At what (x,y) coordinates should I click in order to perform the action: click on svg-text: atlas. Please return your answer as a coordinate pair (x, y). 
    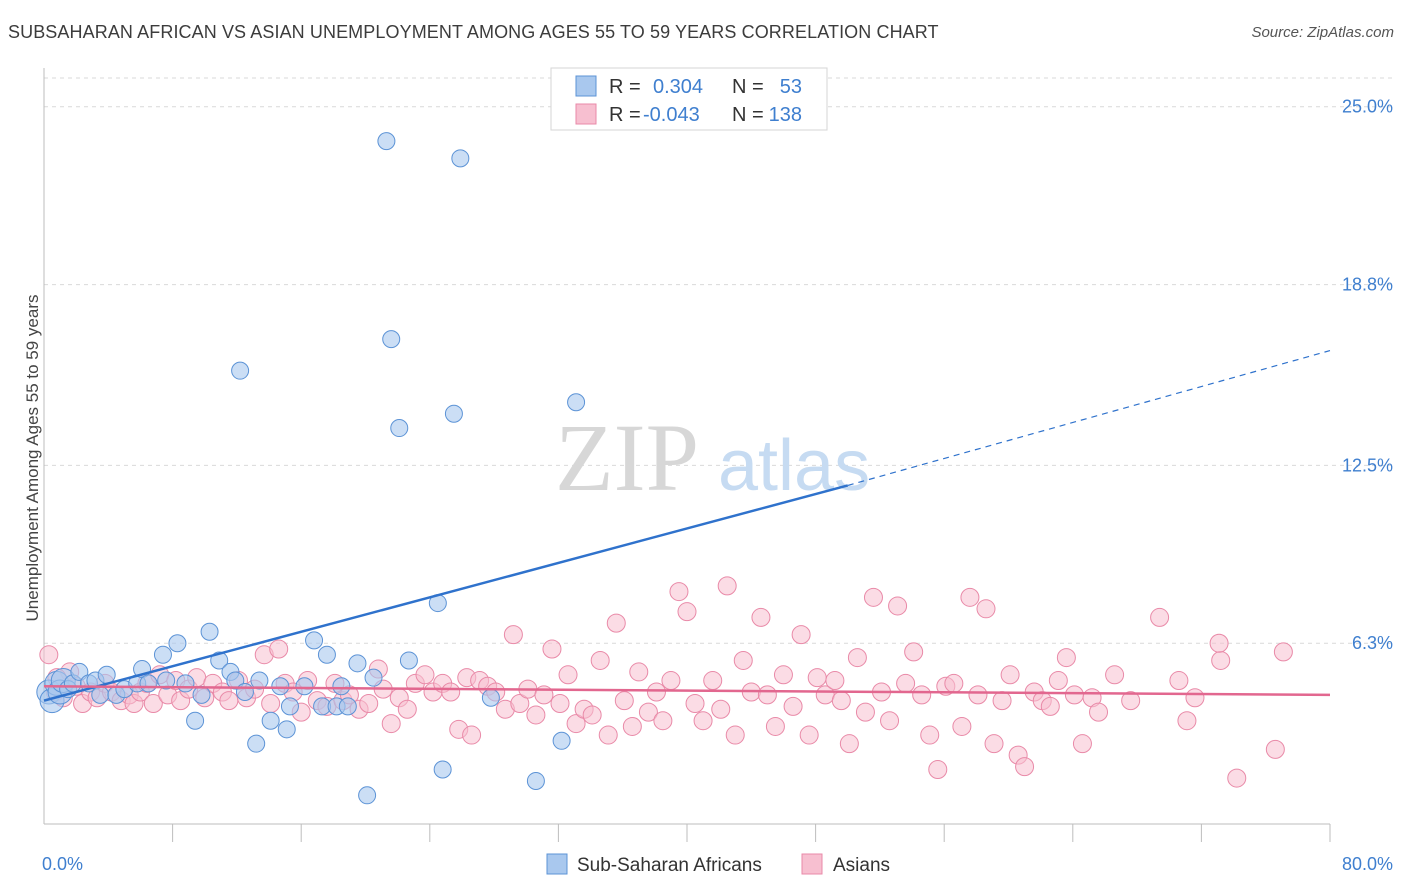
    Looking at the image, I should click on (794, 466).